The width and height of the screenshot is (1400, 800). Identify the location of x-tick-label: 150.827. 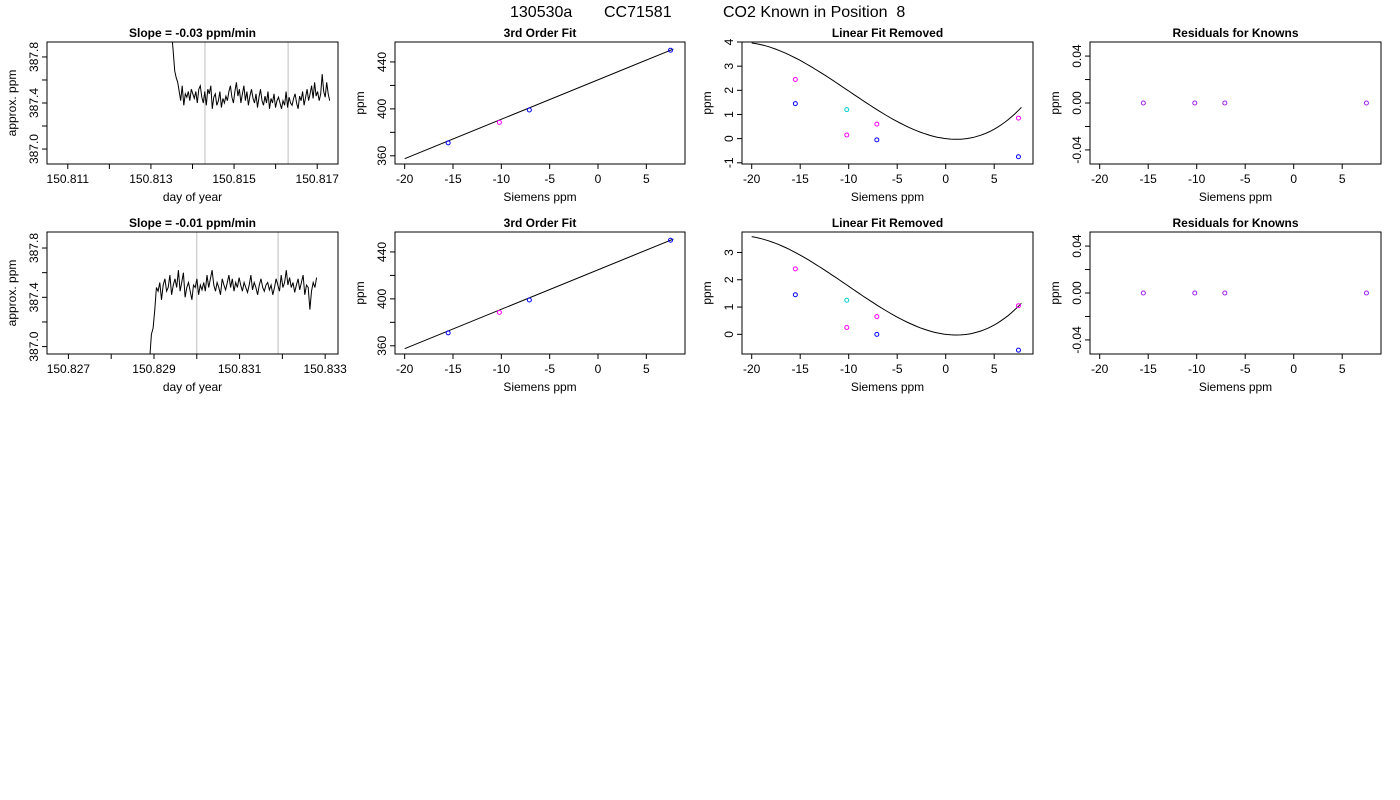
(69, 369).